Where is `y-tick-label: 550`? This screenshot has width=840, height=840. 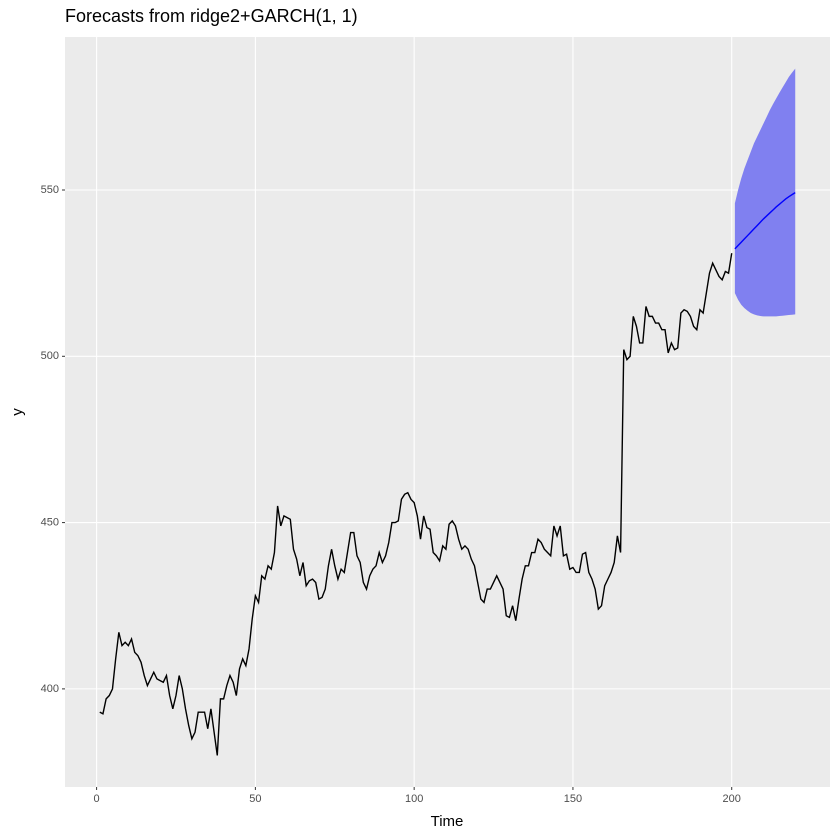
y-tick-label: 550 is located at coordinates (50, 190).